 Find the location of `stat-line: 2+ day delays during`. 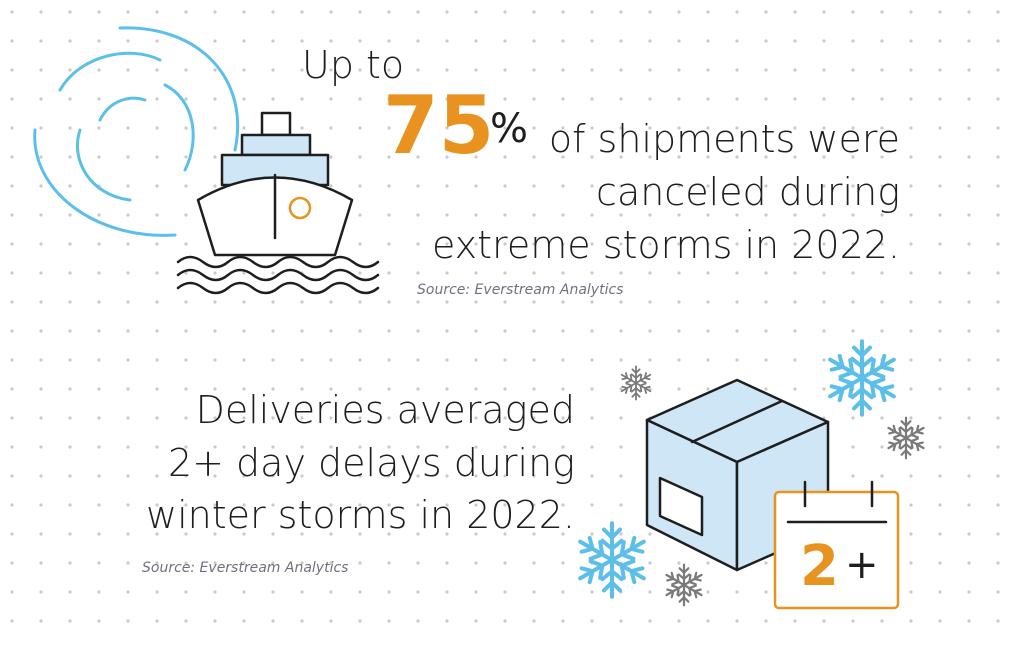

stat-line: 2+ day delays during is located at coordinates (371, 463).